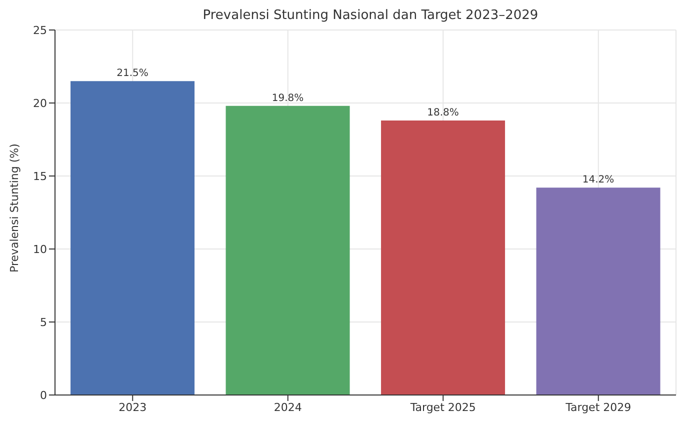 This screenshot has width=678, height=425. I want to click on y-tick-label: 0, so click(43, 395).